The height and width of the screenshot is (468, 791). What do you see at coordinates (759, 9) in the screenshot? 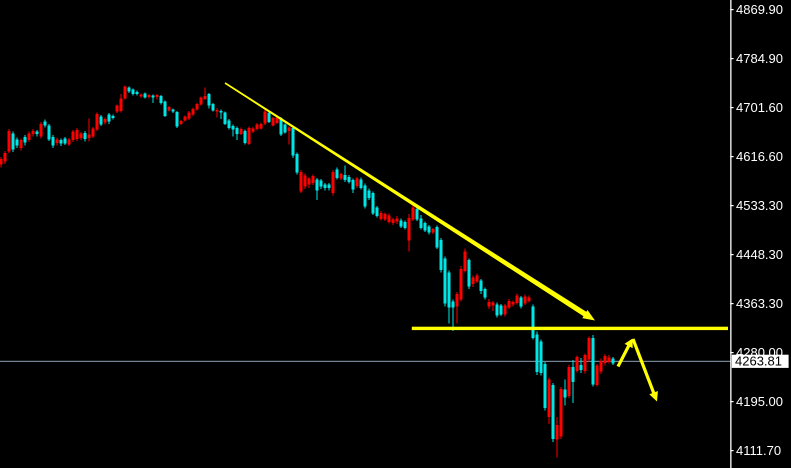
I see `svg-text: 4869.90` at bounding box center [759, 9].